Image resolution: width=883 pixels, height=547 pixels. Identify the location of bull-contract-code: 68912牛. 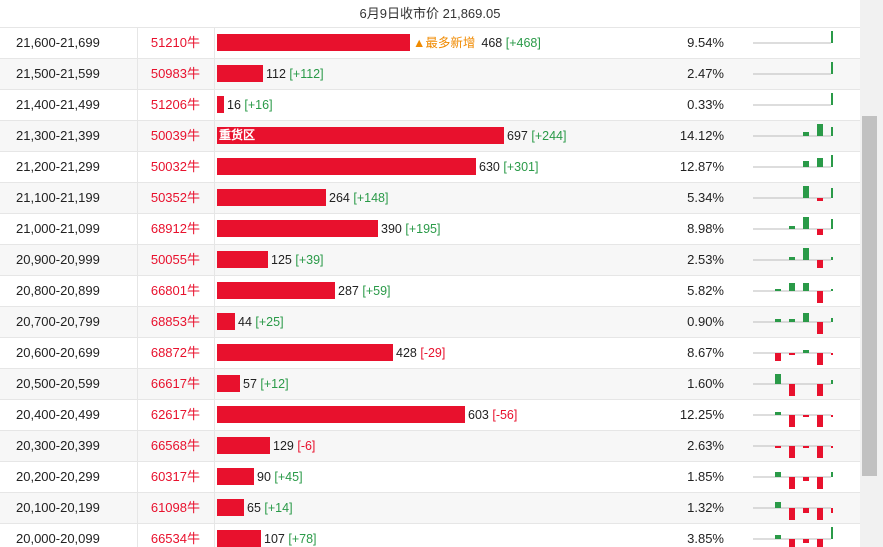
(176, 229).